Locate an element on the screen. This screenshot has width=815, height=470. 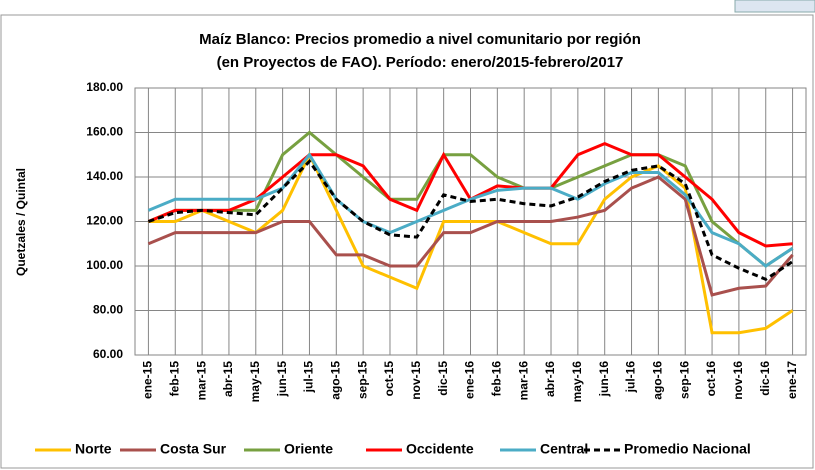
x-tick-label: nov-15 is located at coordinates (416, 380).